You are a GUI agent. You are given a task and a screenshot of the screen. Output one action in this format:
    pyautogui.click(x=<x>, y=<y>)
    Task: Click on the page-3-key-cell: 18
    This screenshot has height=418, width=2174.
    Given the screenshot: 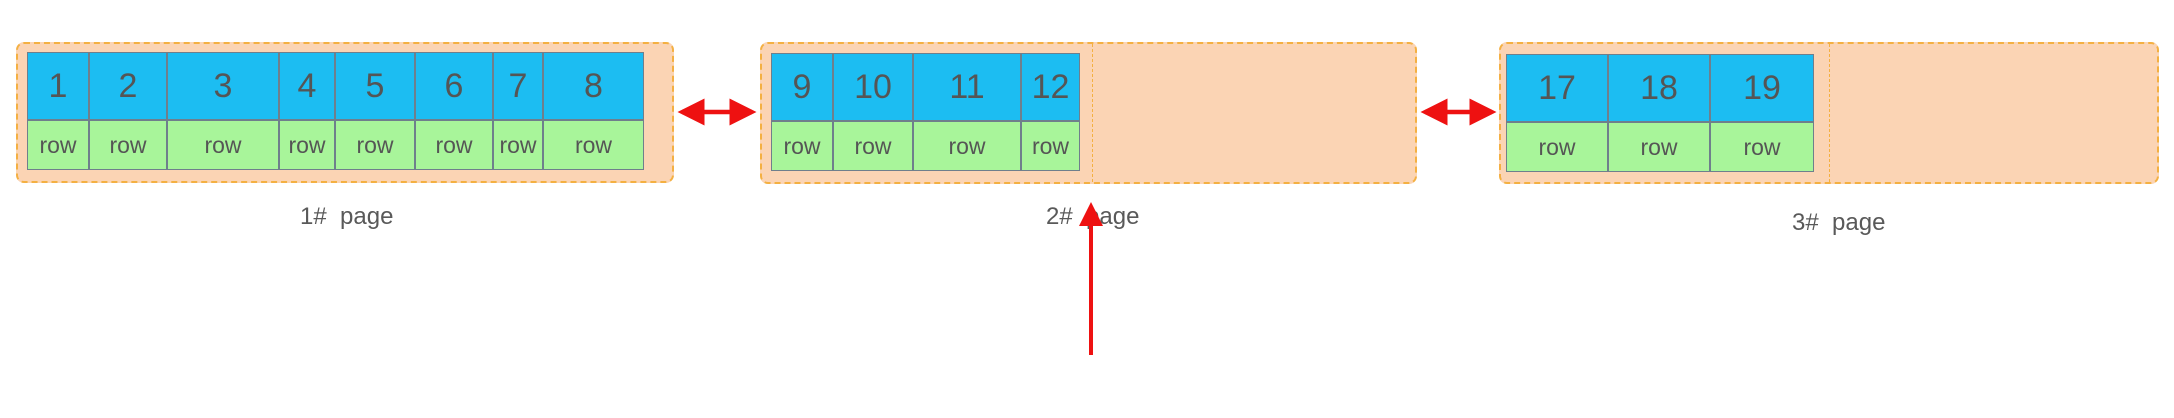 What is the action you would take?
    pyautogui.click(x=1659, y=88)
    